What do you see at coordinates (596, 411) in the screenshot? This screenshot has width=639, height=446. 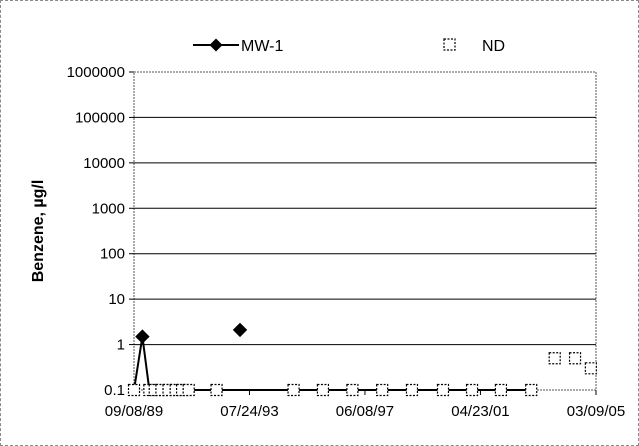 I see `x-tick-label: 03/09/05` at bounding box center [596, 411].